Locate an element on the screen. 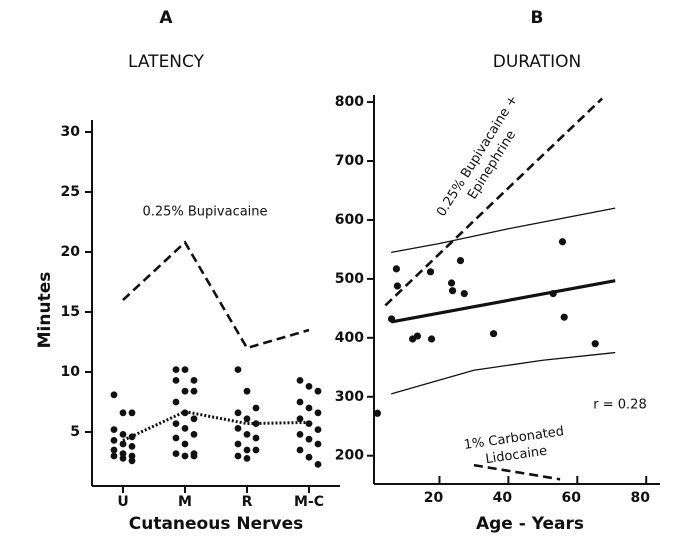  x-tick-label: M-C is located at coordinates (309, 502).